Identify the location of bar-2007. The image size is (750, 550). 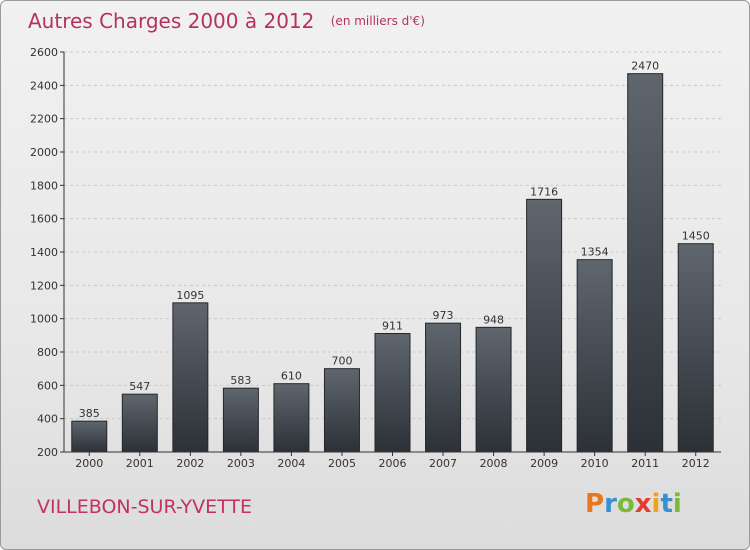
(443, 387).